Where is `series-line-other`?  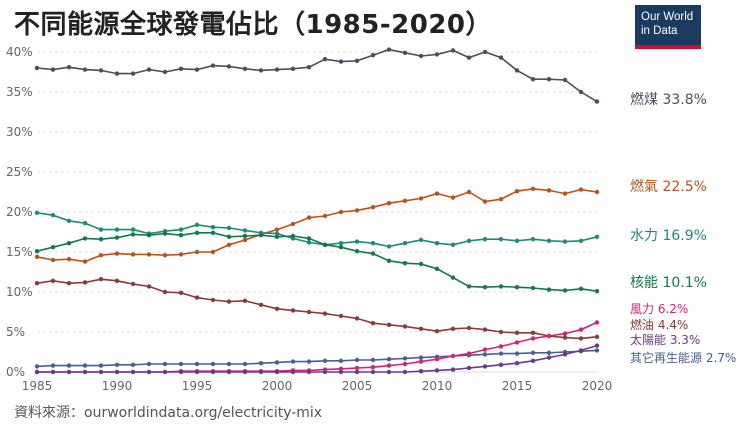 series-line-other is located at coordinates (317, 358).